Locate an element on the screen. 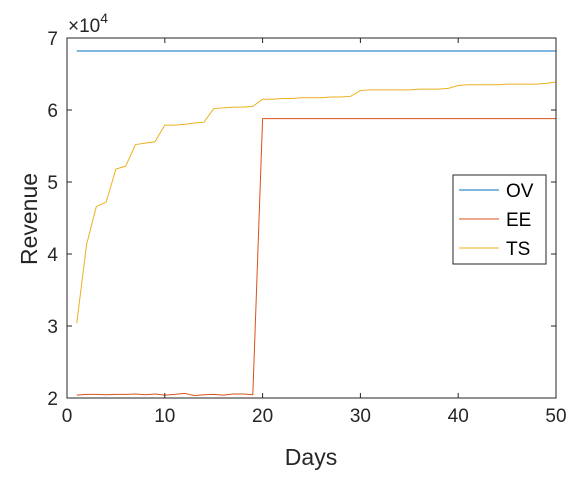 The height and width of the screenshot is (481, 582). svg-text: ×10⁴ is located at coordinates (88, 23).